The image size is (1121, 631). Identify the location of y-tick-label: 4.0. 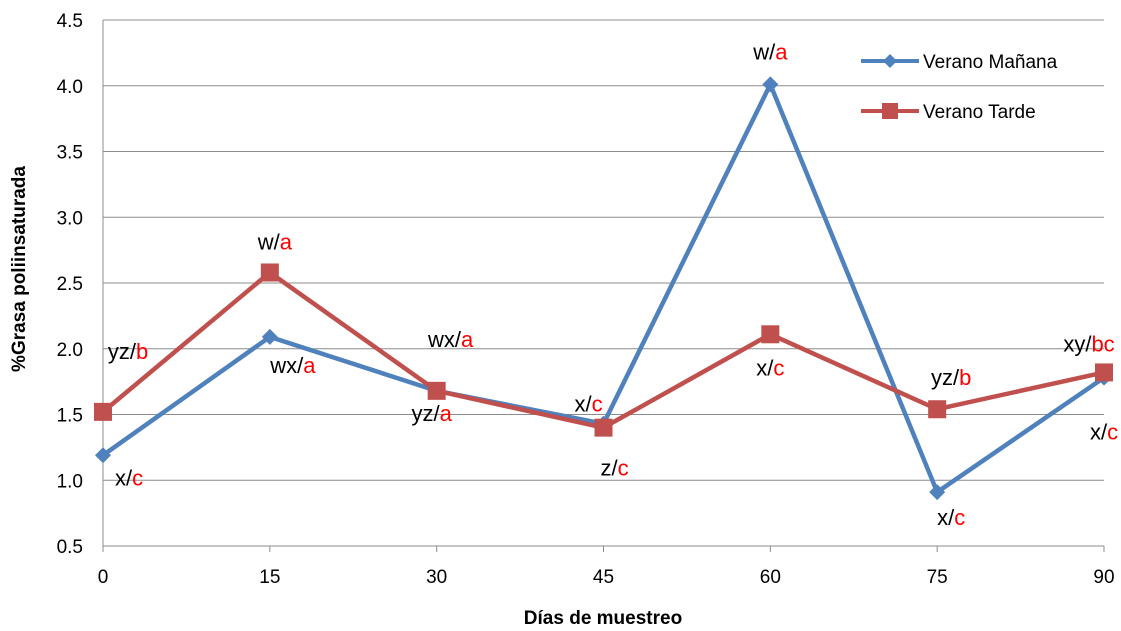
(70, 87).